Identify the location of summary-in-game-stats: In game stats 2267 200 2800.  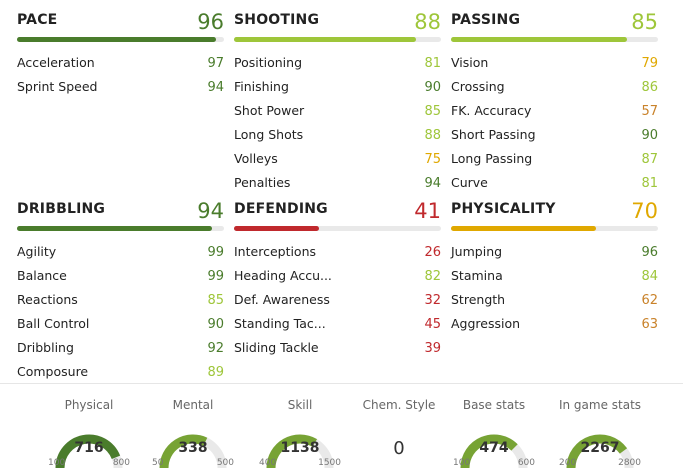
(600, 433).